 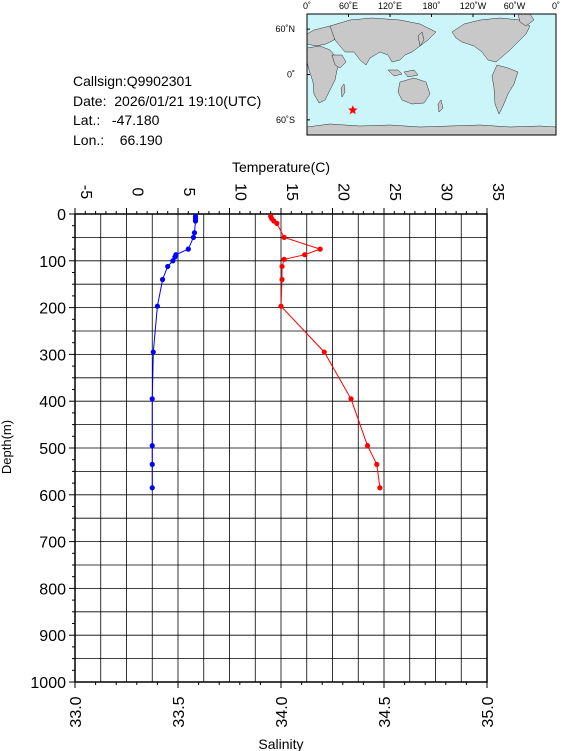 I want to click on temperature-tick-label: 15, so click(x=291, y=192).